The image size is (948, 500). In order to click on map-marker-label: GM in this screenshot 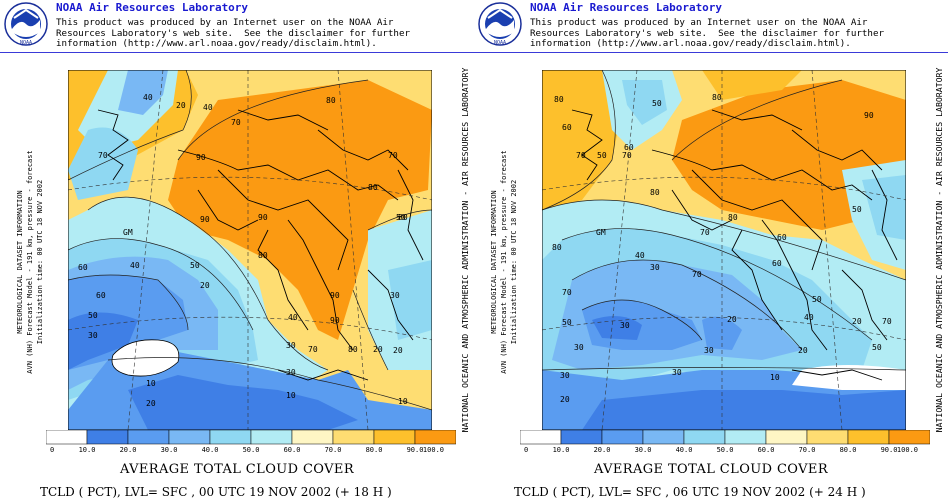, I will do `click(601, 232)`.